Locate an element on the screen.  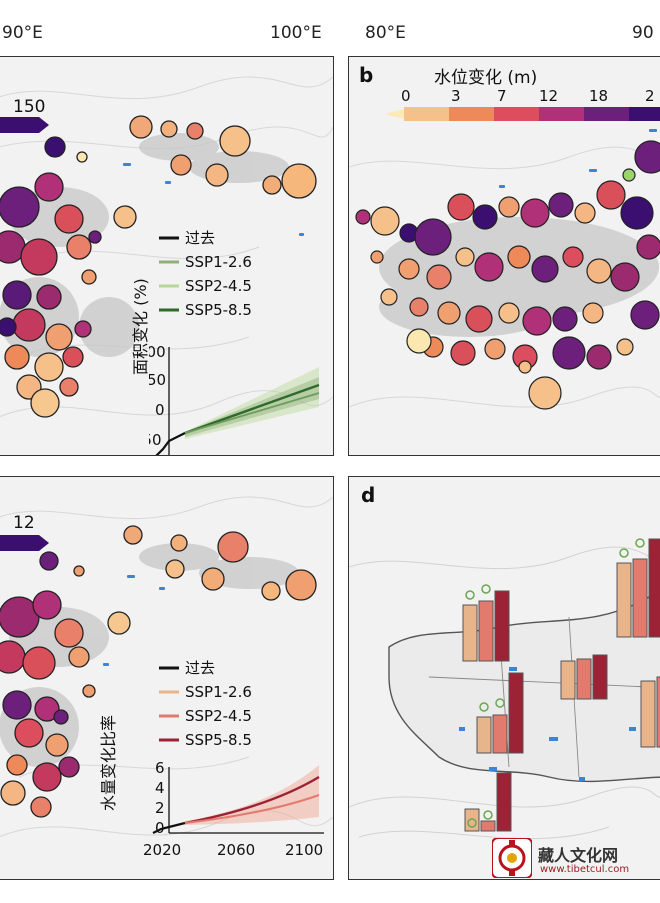
panel-b-label: b is located at coordinates (366, 75).